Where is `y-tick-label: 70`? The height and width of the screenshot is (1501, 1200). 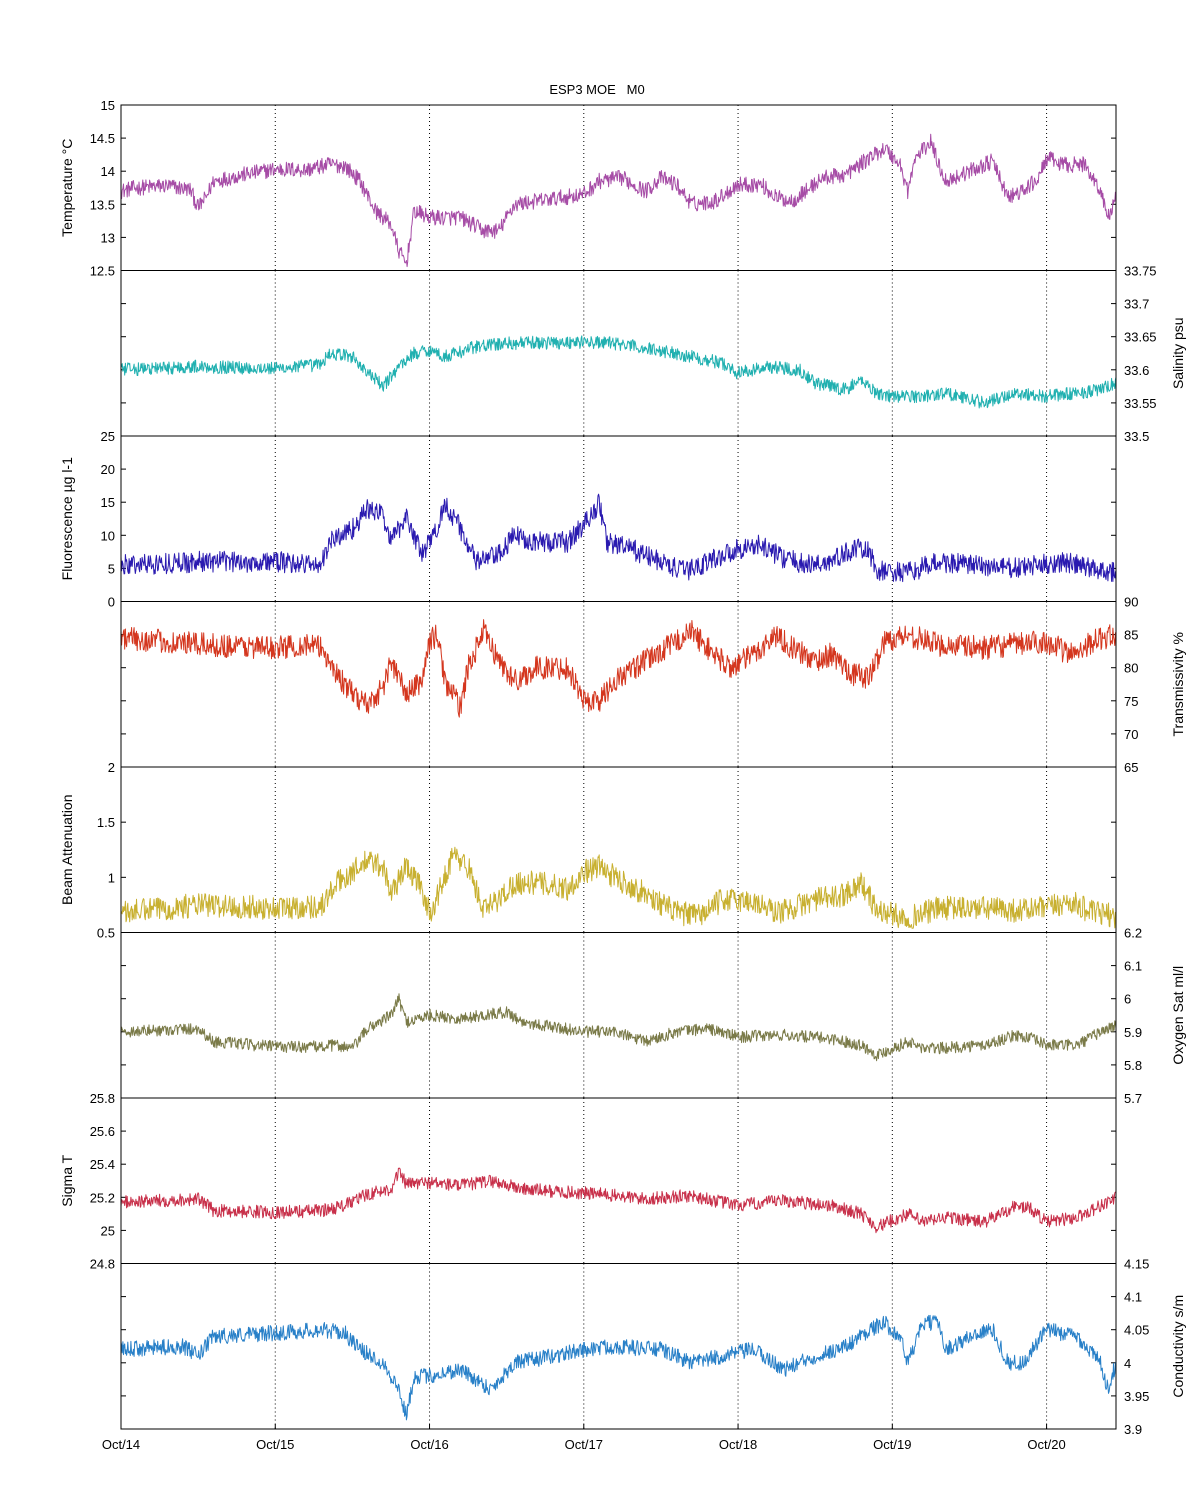 y-tick-label: 70 is located at coordinates (1131, 734).